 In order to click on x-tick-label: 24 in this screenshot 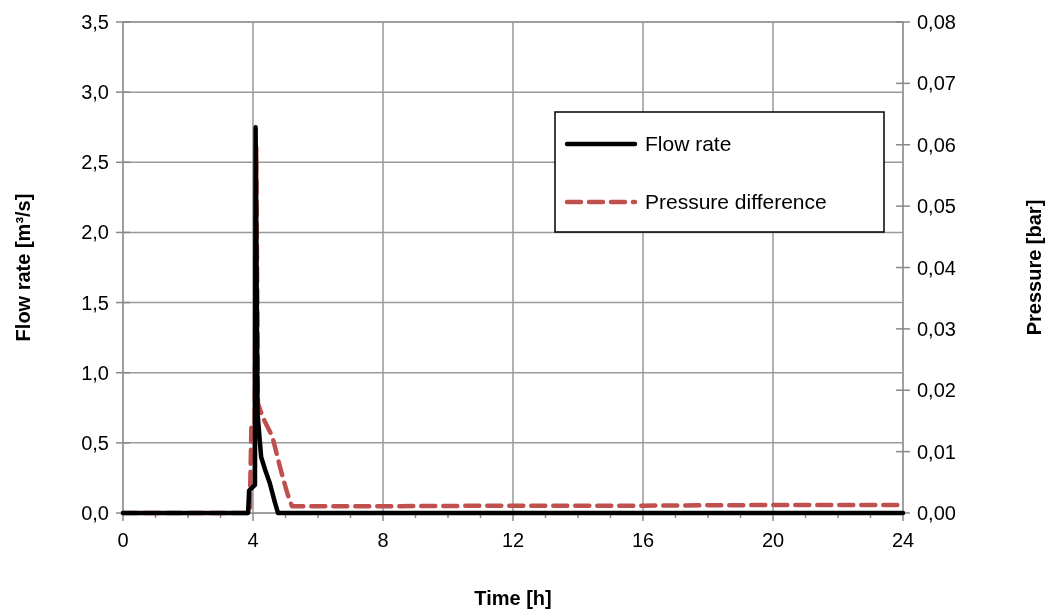, I will do `click(903, 540)`.